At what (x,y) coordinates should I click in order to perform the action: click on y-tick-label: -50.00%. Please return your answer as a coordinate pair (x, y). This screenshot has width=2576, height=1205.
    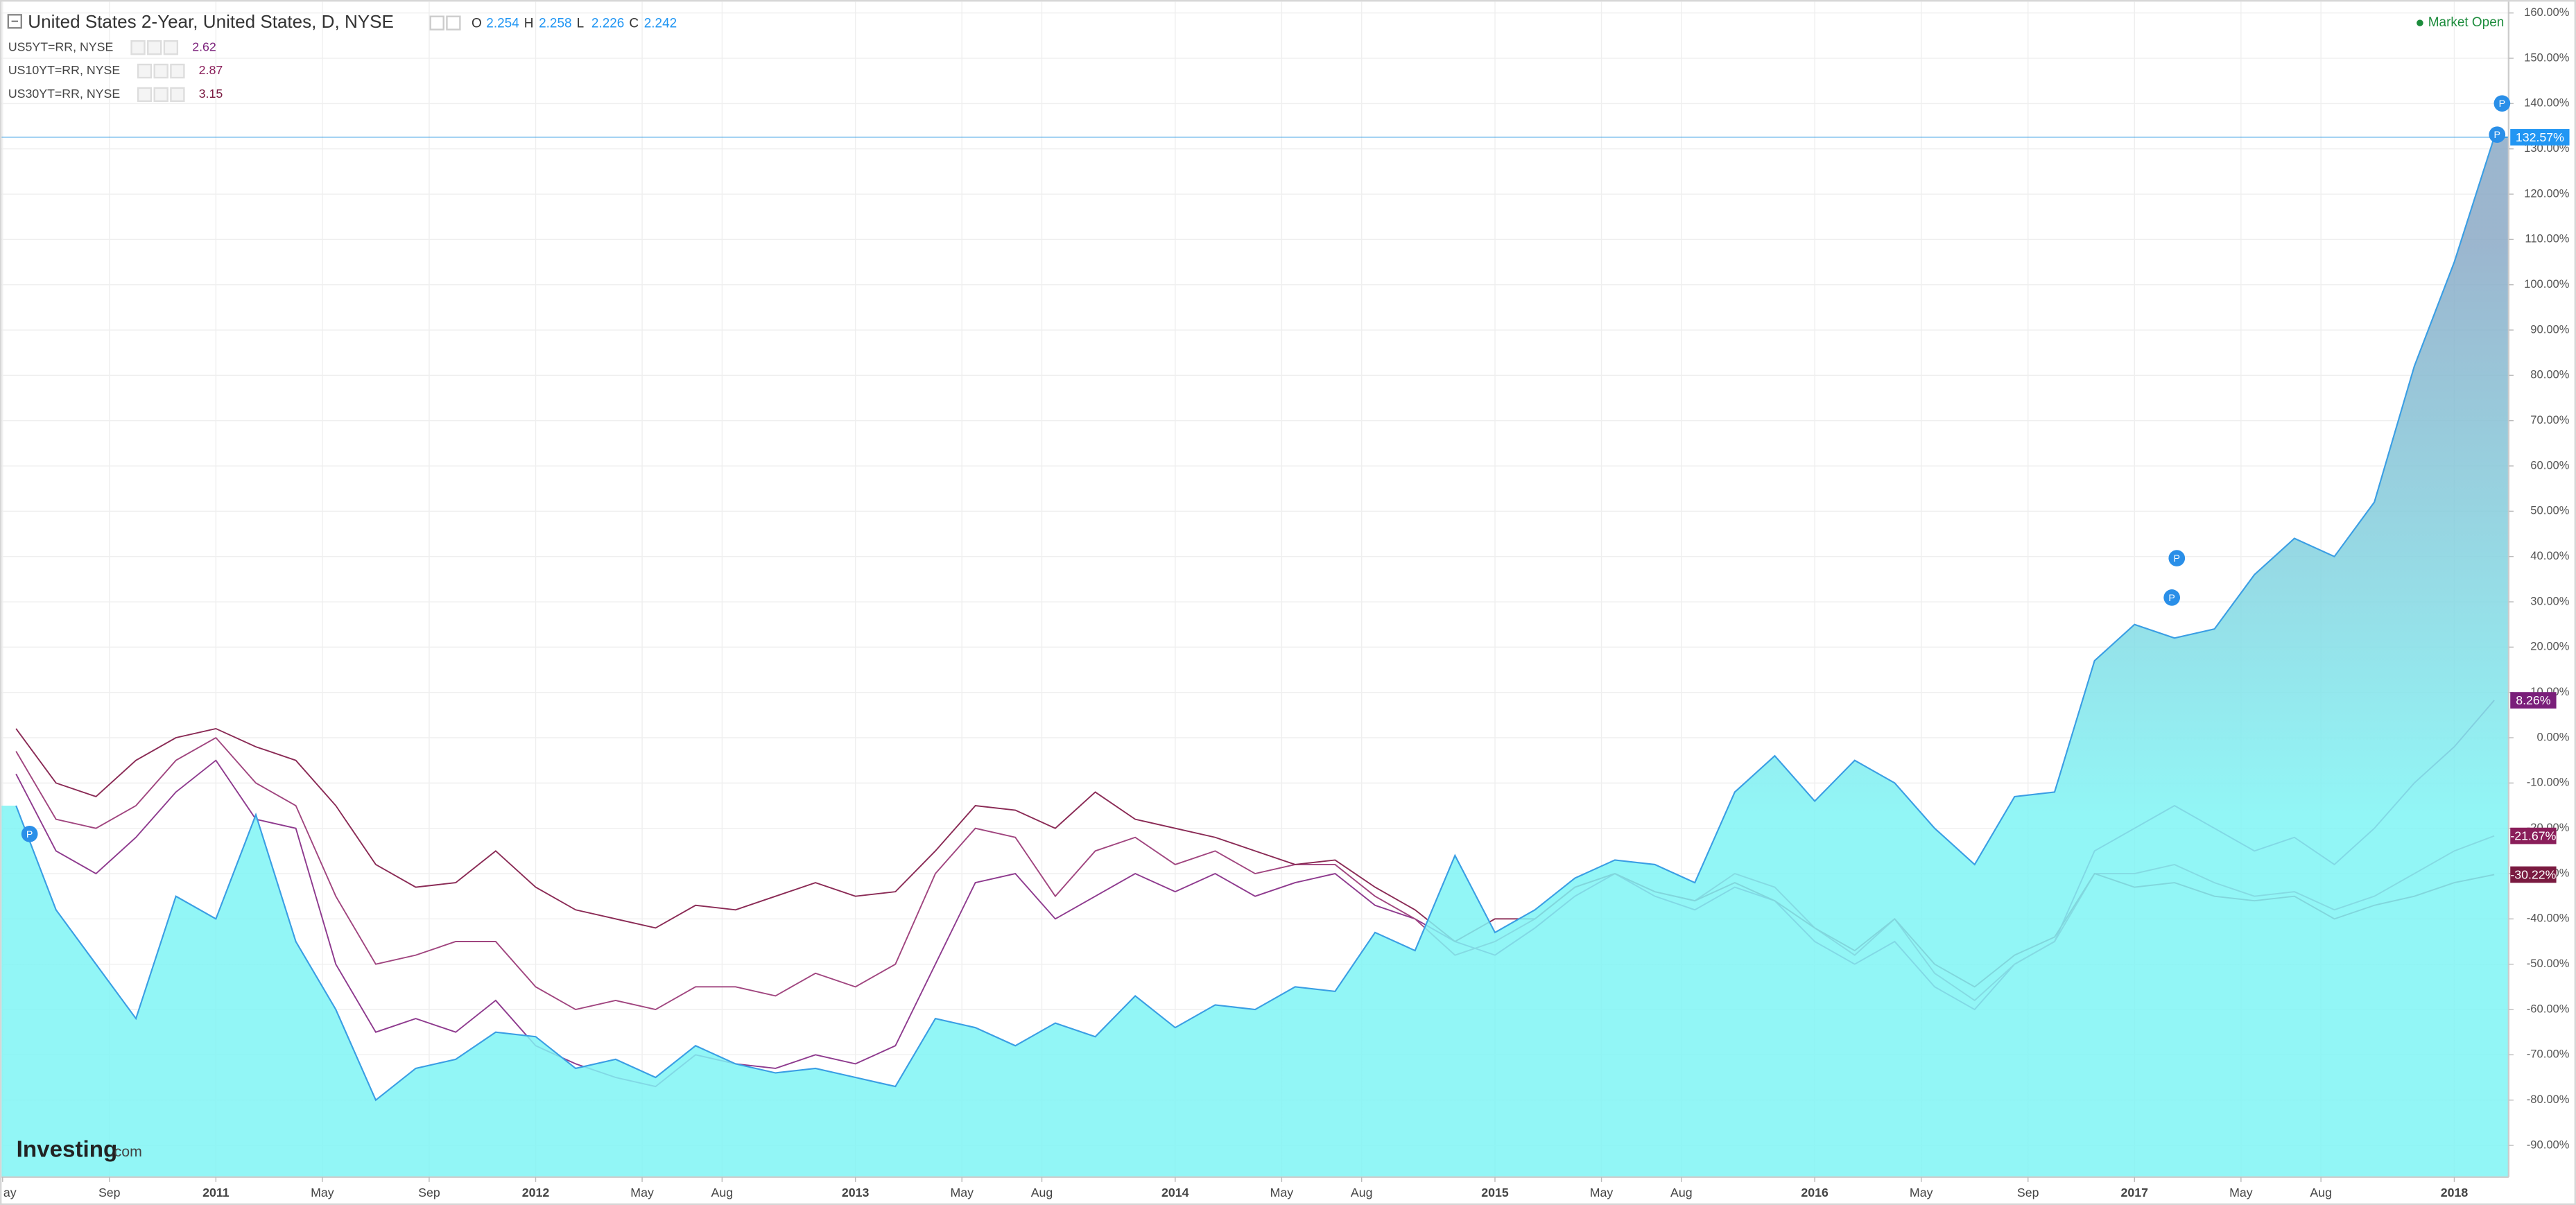
    Looking at the image, I should click on (2548, 963).